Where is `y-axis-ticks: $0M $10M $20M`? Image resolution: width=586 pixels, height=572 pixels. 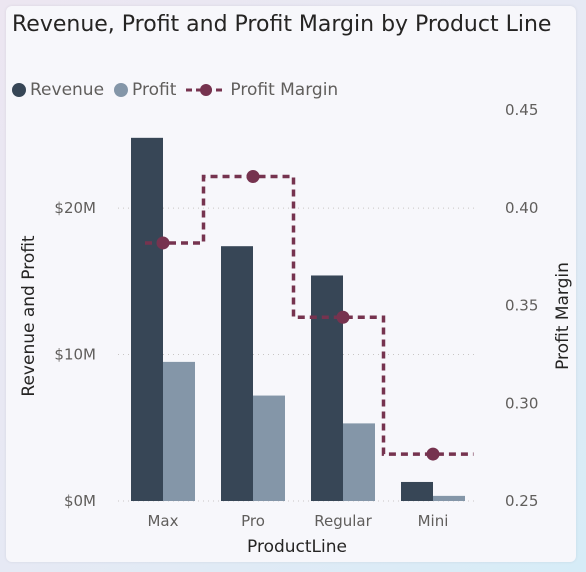
y-axis-ticks: $0M $10M $20M is located at coordinates (75, 354).